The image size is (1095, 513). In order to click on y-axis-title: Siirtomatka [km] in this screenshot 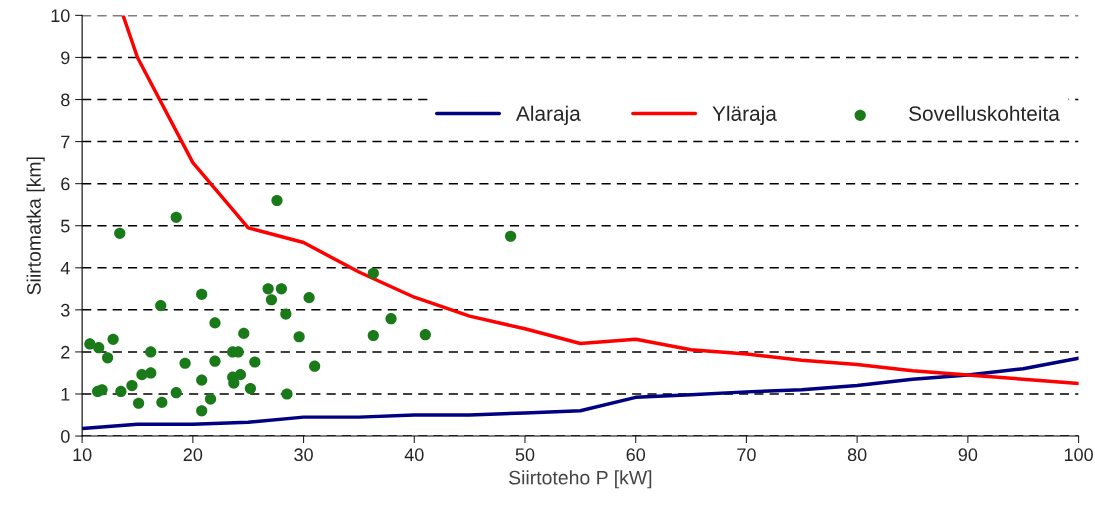, I will do `click(35, 226)`.